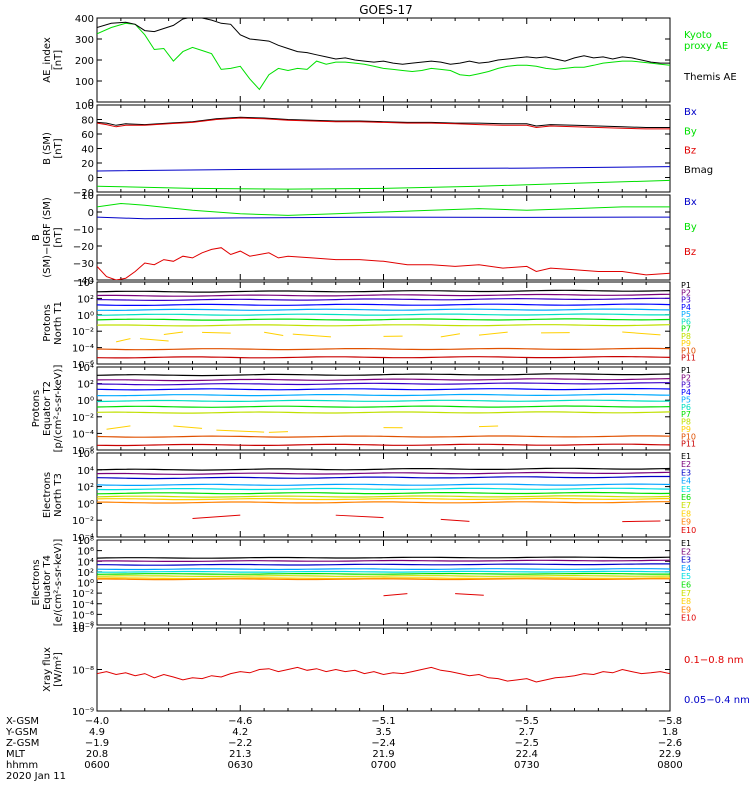  I want to click on orbit-value: 0630, so click(240, 765).